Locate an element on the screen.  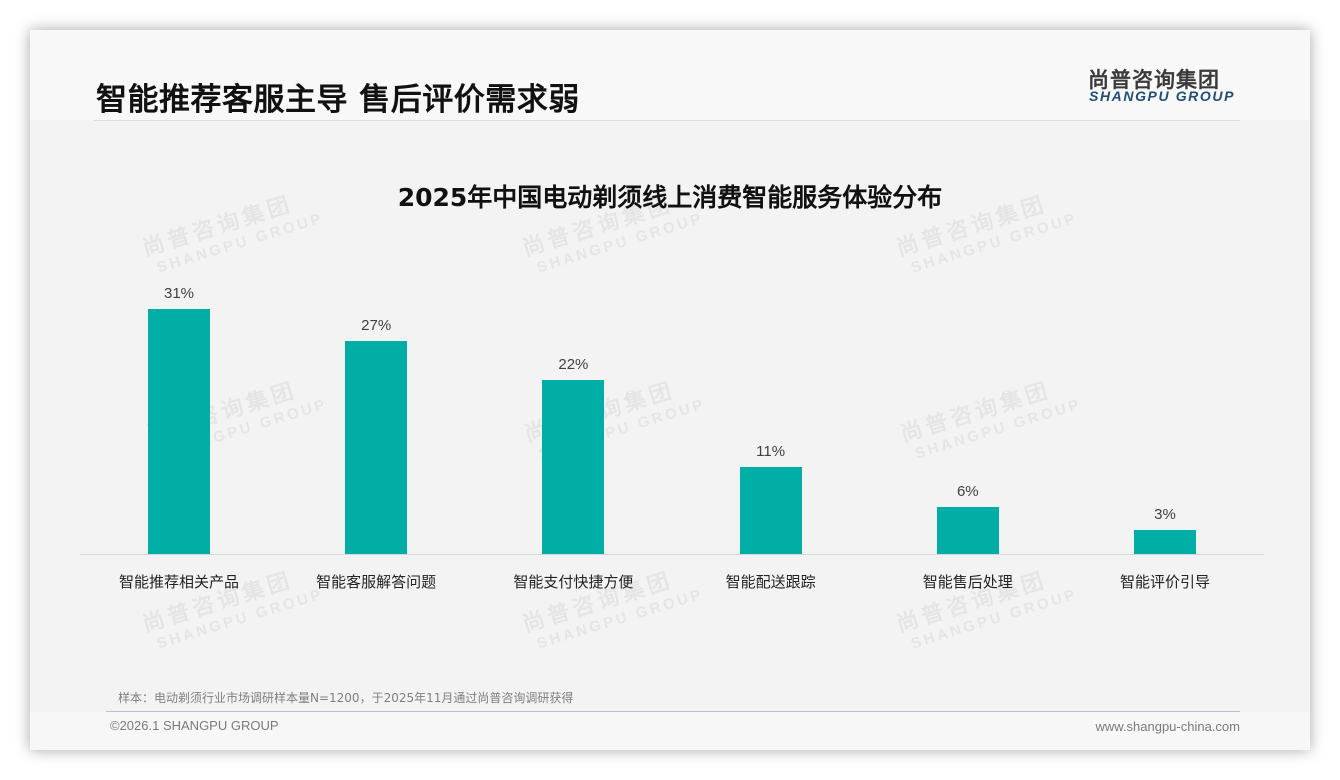
category-label: 智能客服解答问题 is located at coordinates (376, 582).